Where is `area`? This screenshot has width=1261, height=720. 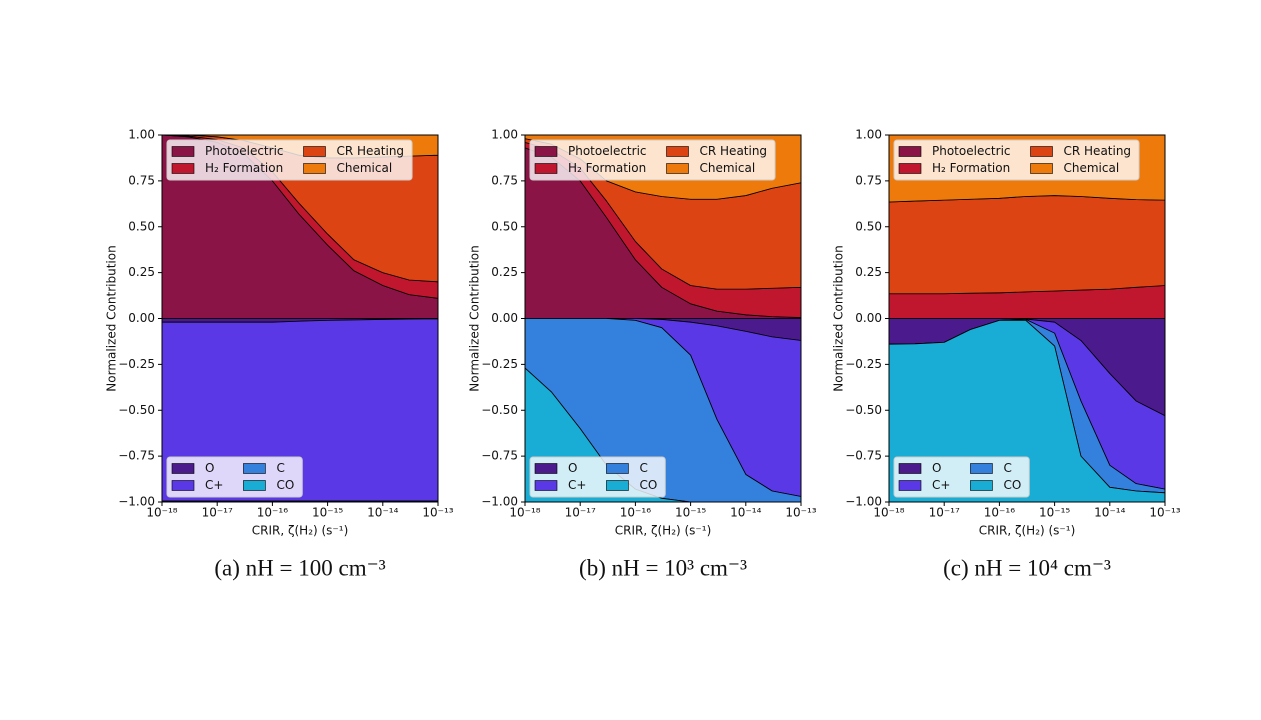
area is located at coordinates (1027, 245).